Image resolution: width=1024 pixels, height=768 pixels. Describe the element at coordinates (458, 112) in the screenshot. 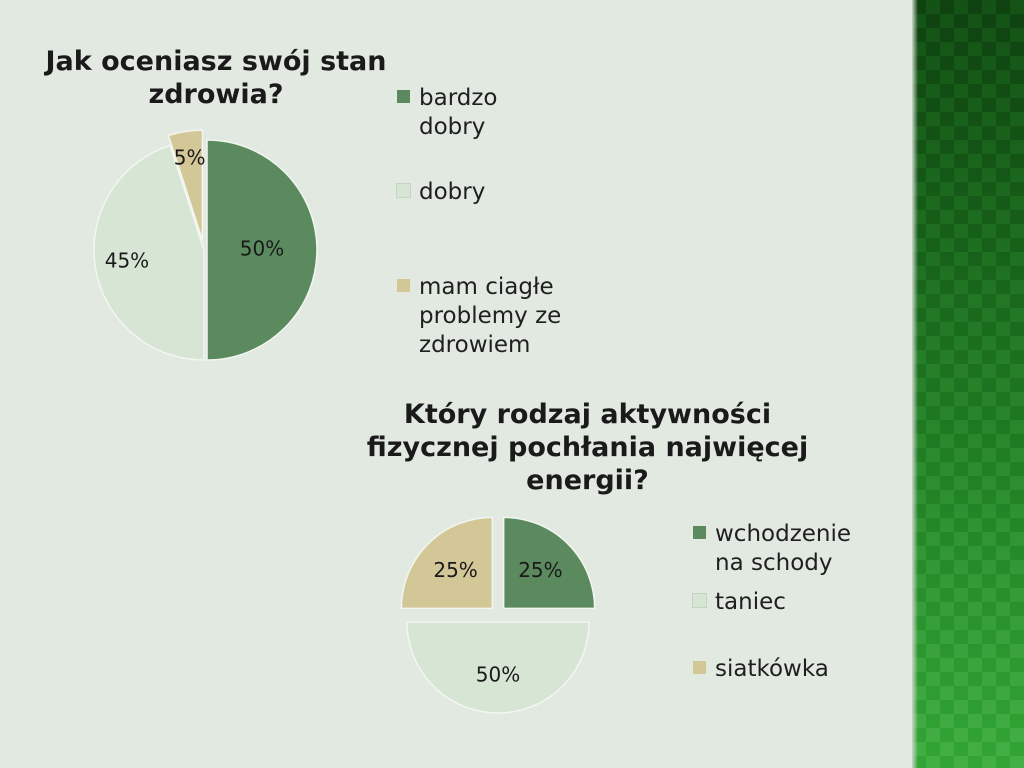

I see `legend-label: bardzo dobry` at that location.